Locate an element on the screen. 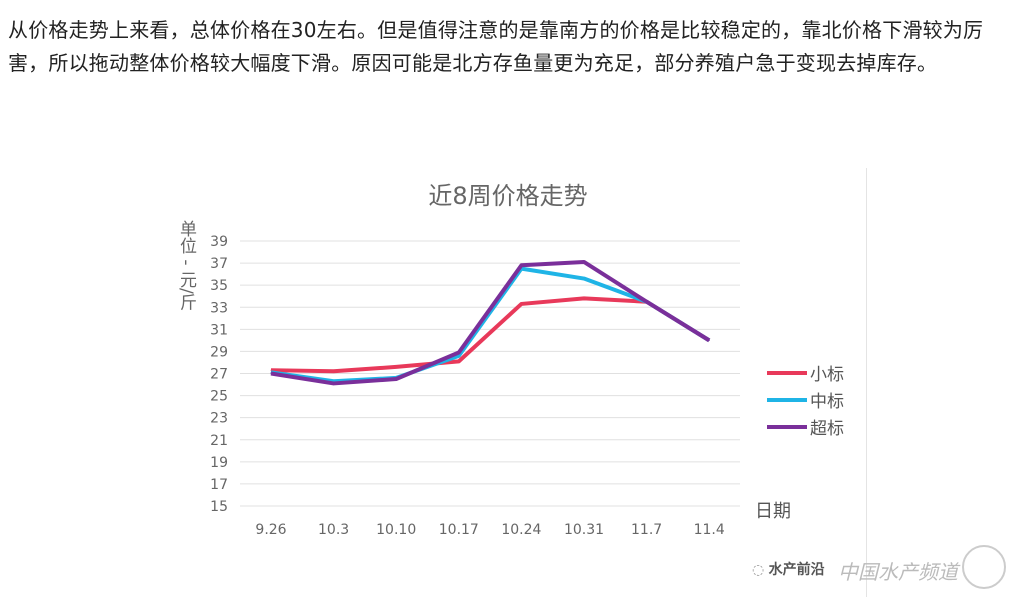  x-tick-label: 10.3 is located at coordinates (333, 530).